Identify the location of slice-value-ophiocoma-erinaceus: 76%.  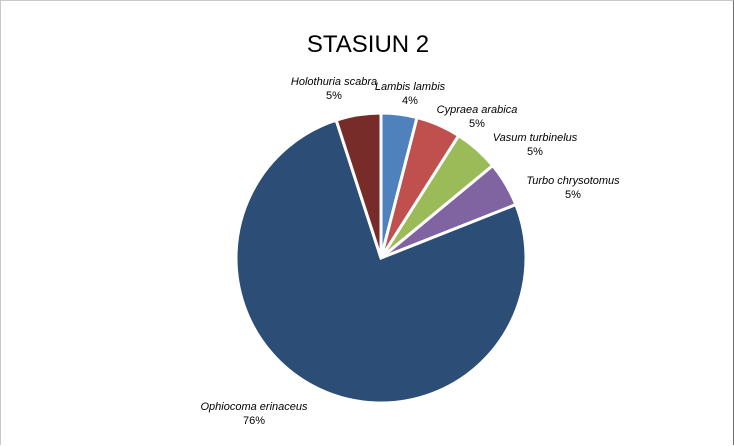
(254, 421).